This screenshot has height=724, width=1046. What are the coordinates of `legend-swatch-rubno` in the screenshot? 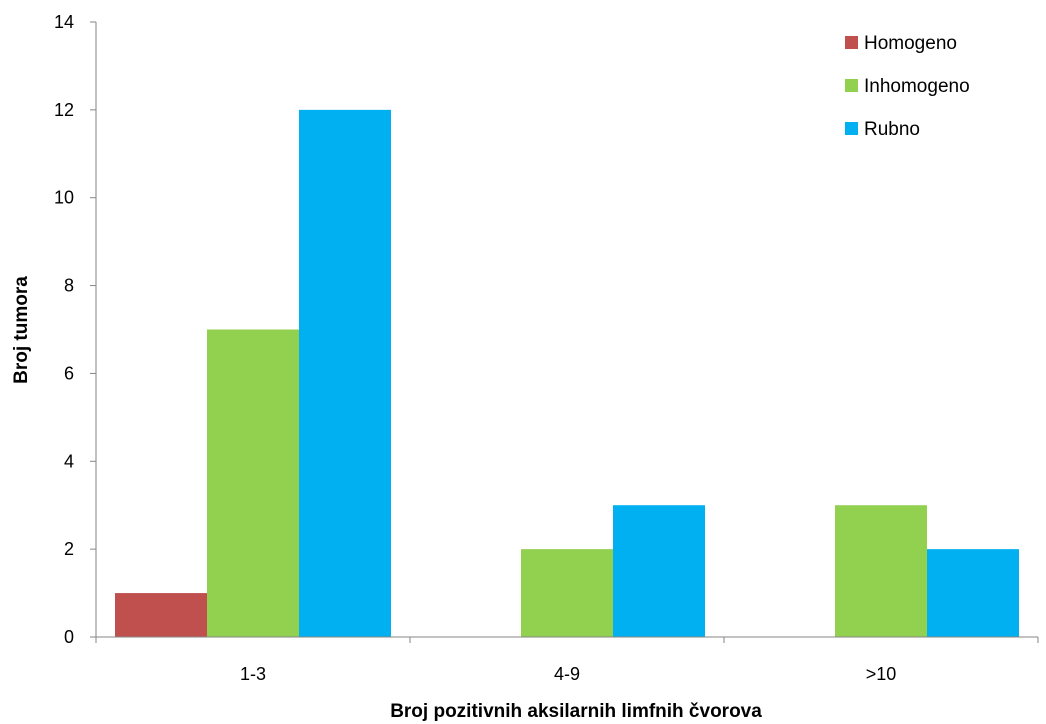 It's located at (851, 128).